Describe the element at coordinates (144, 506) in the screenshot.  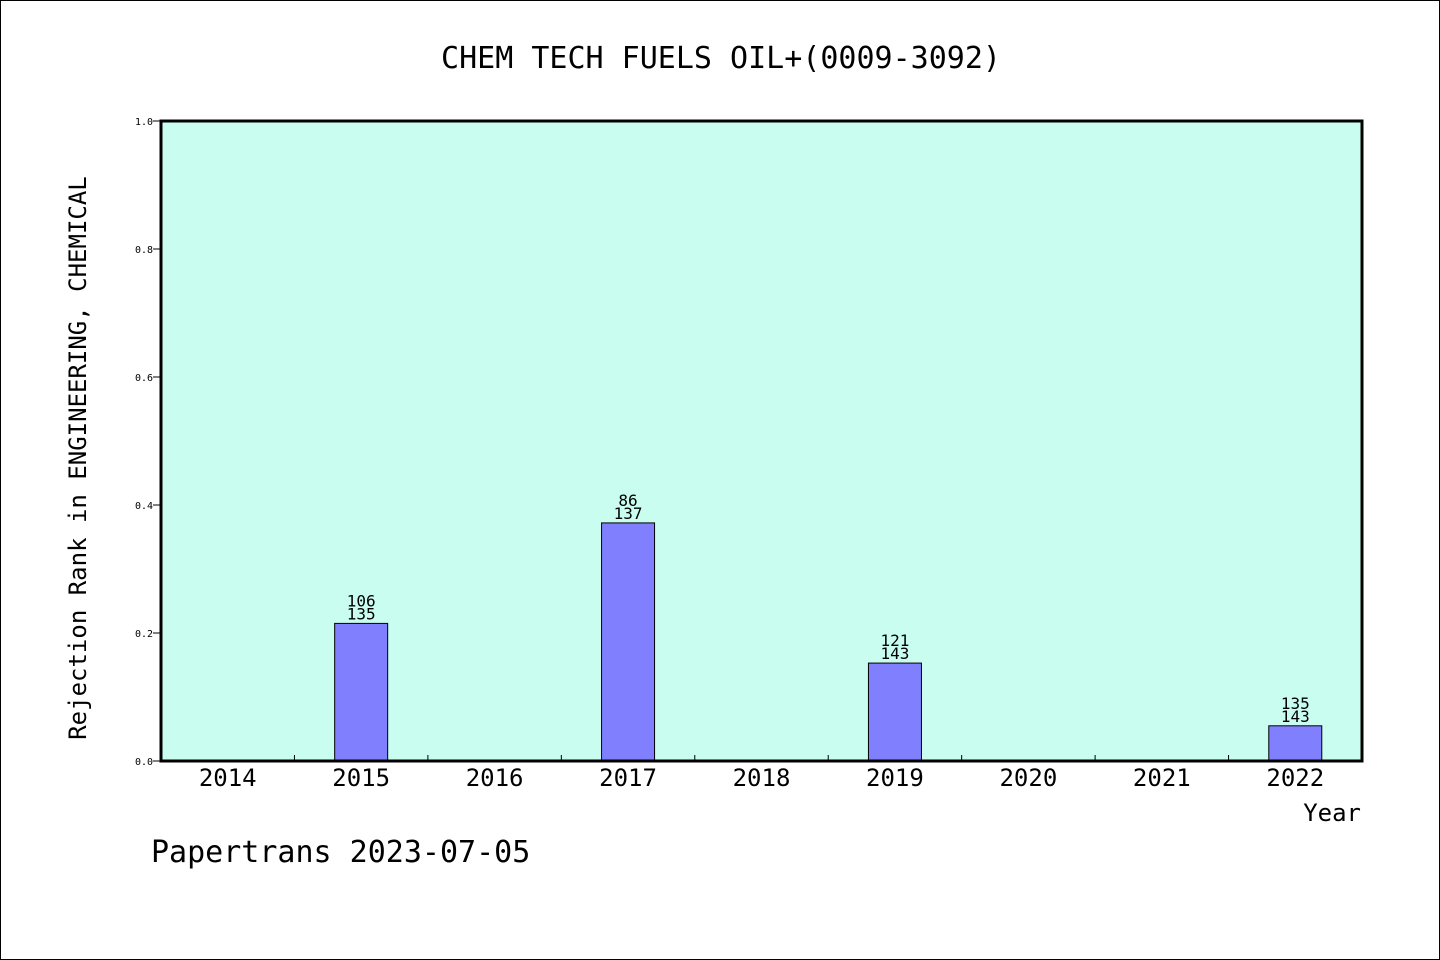
I see `y-tick-label: 0.4` at that location.